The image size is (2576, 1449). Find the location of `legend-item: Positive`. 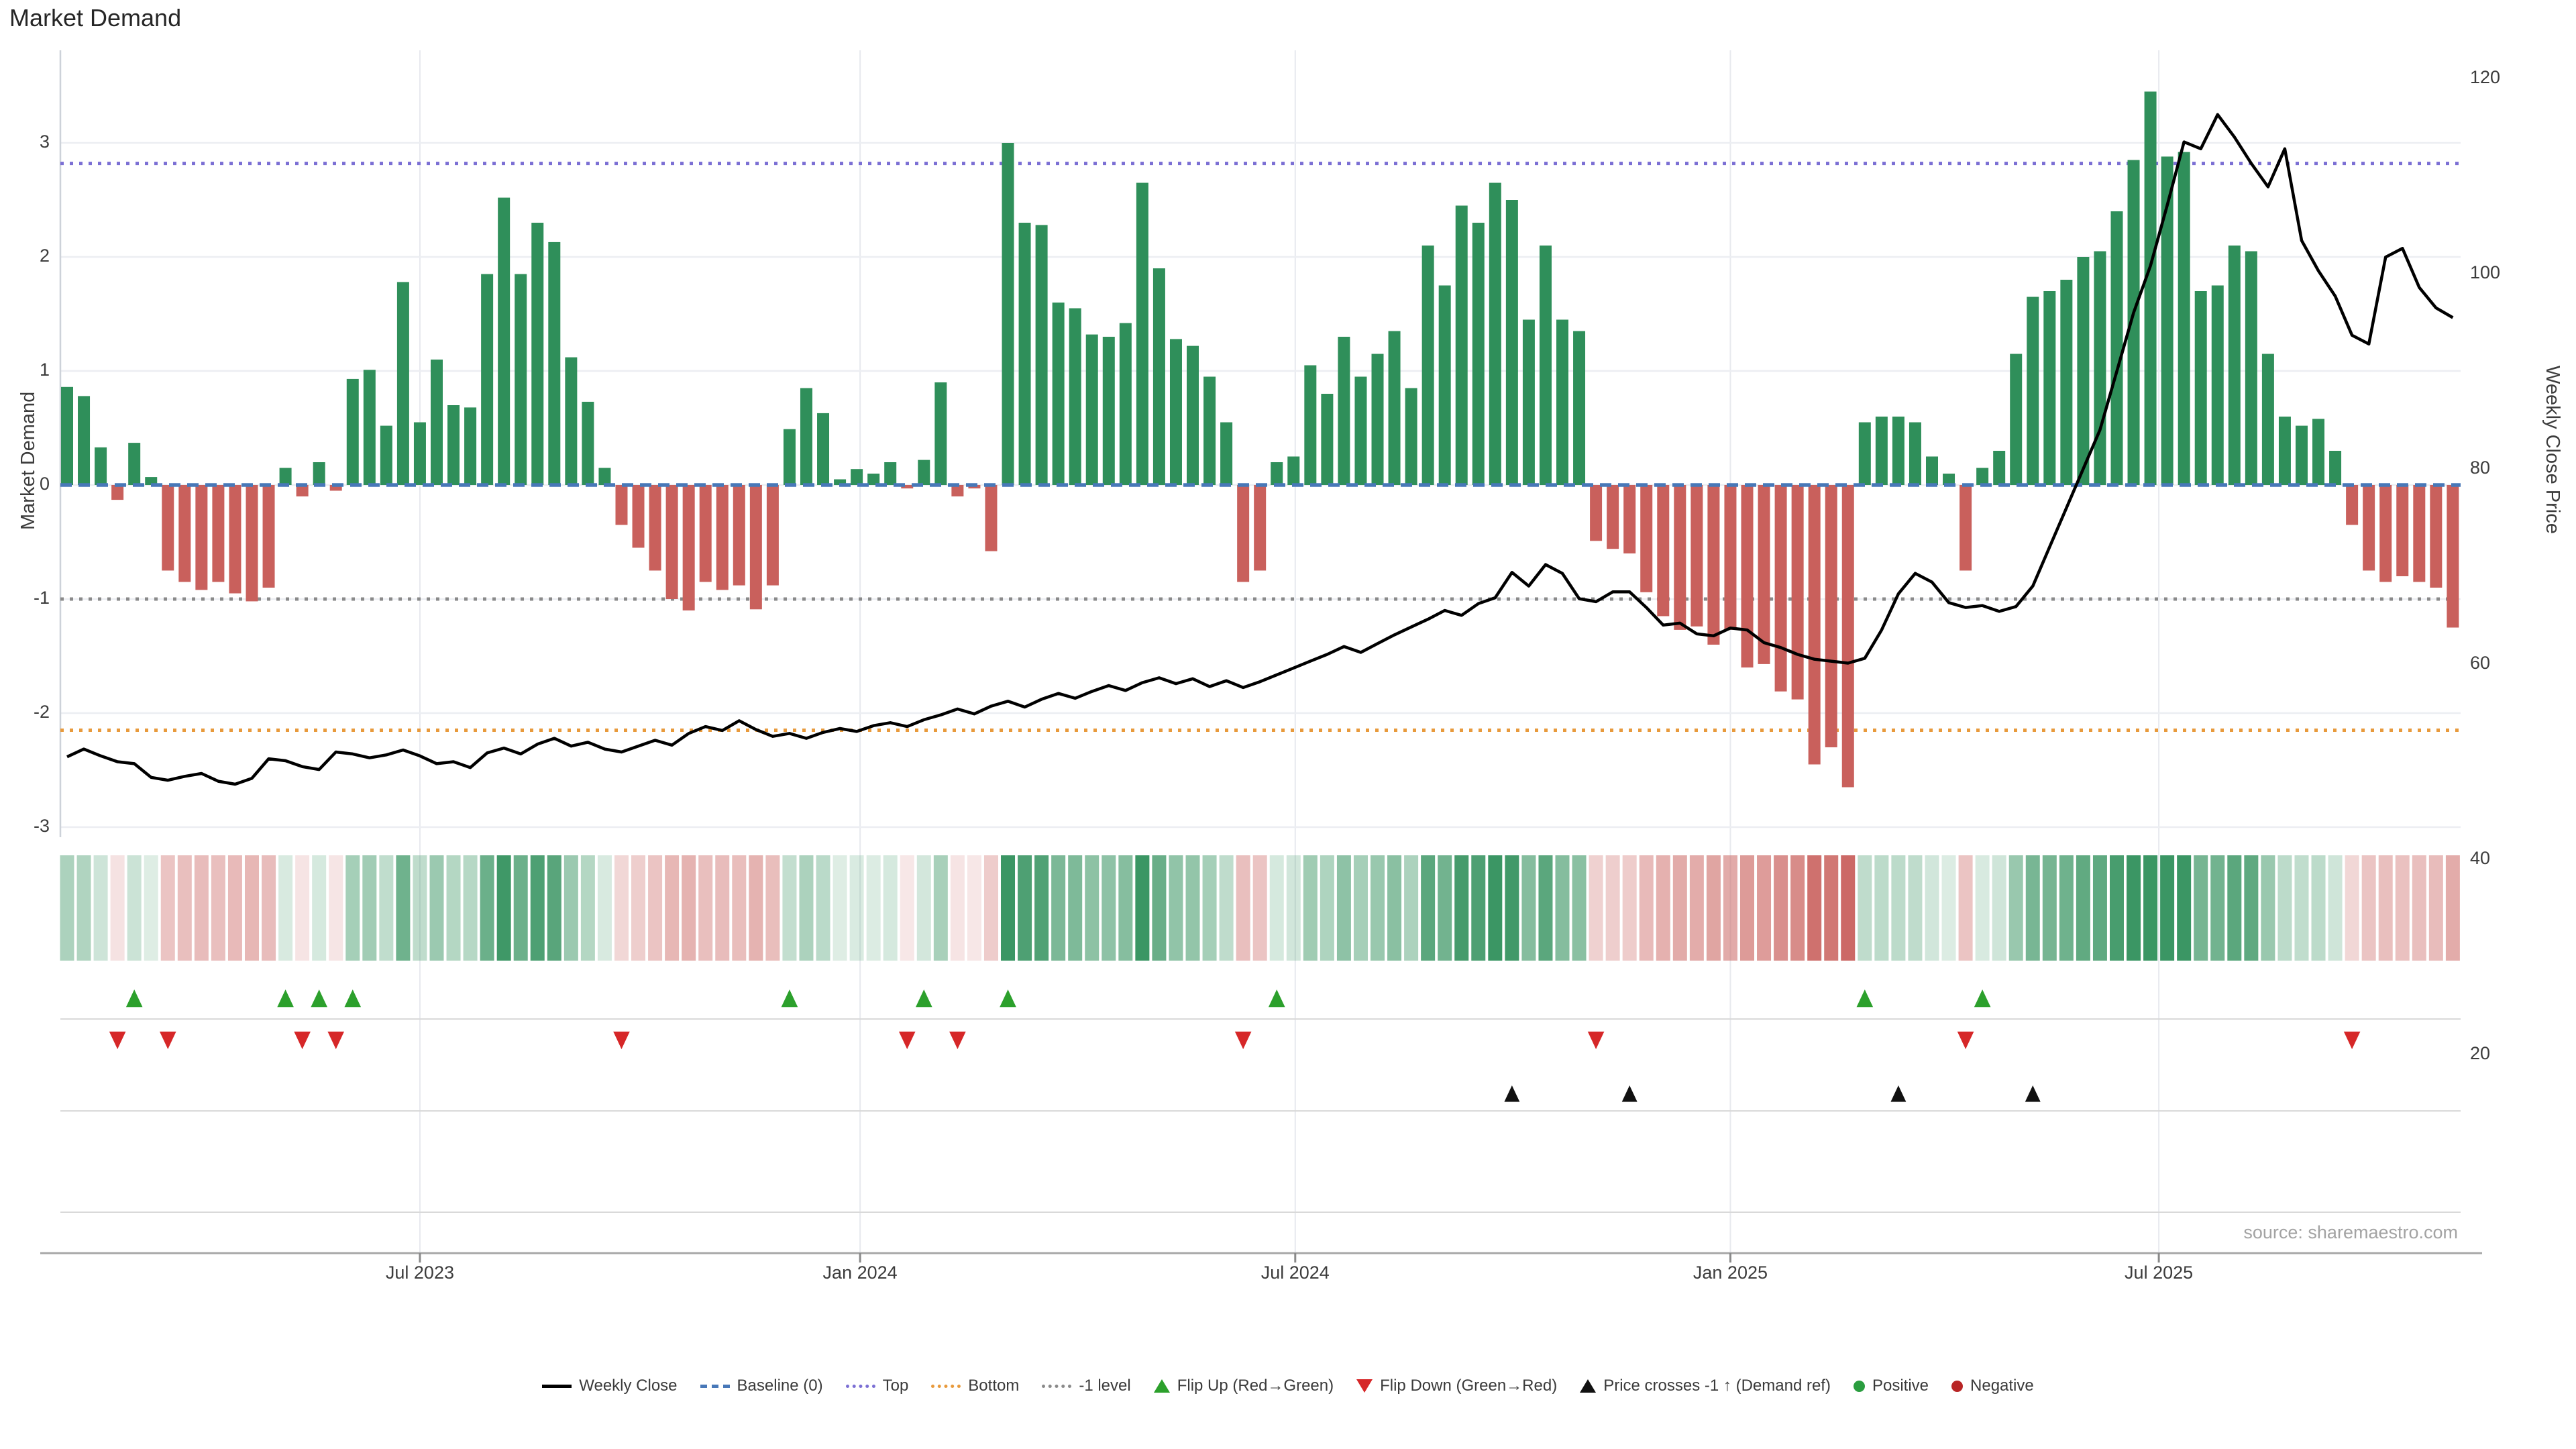

legend-item: Positive is located at coordinates (1891, 1386).